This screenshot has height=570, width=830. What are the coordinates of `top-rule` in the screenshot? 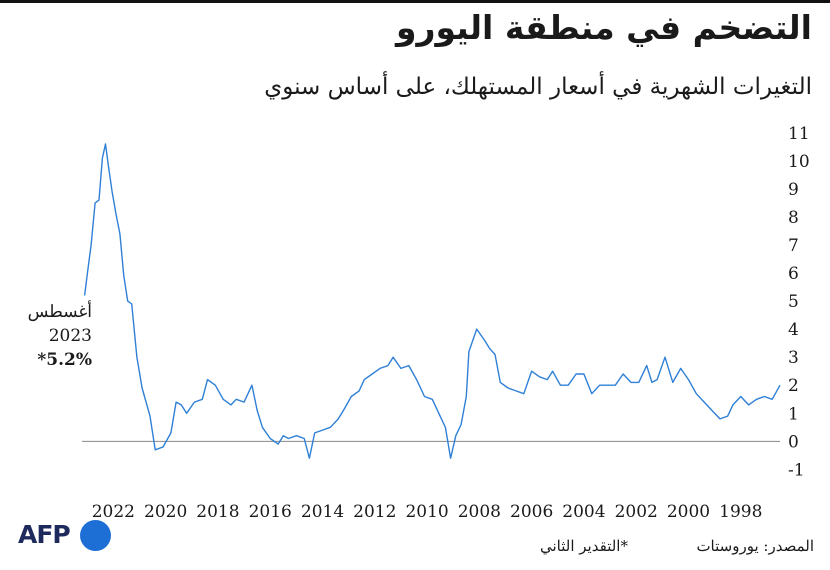 It's located at (415, 1).